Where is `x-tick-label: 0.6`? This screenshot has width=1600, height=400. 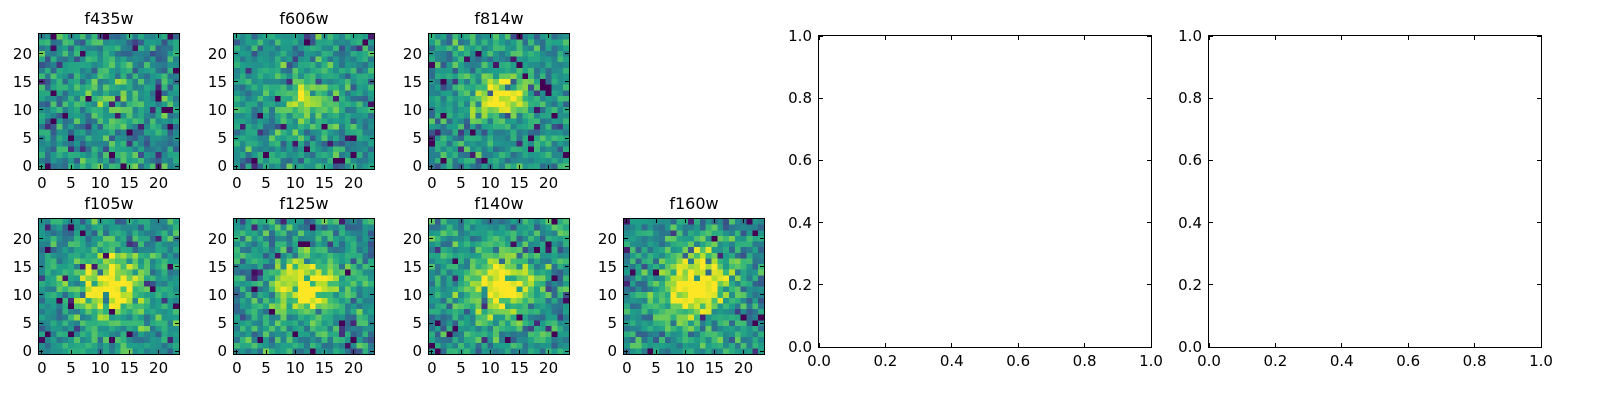
x-tick-label: 0.6 is located at coordinates (1018, 361).